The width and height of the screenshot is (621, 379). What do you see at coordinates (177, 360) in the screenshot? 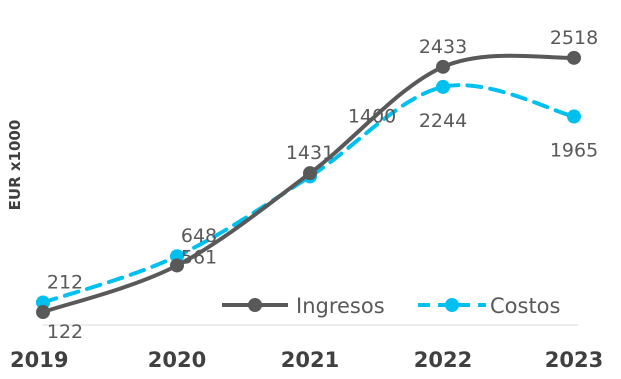
I see `x-tick-2020: 2020` at bounding box center [177, 360].